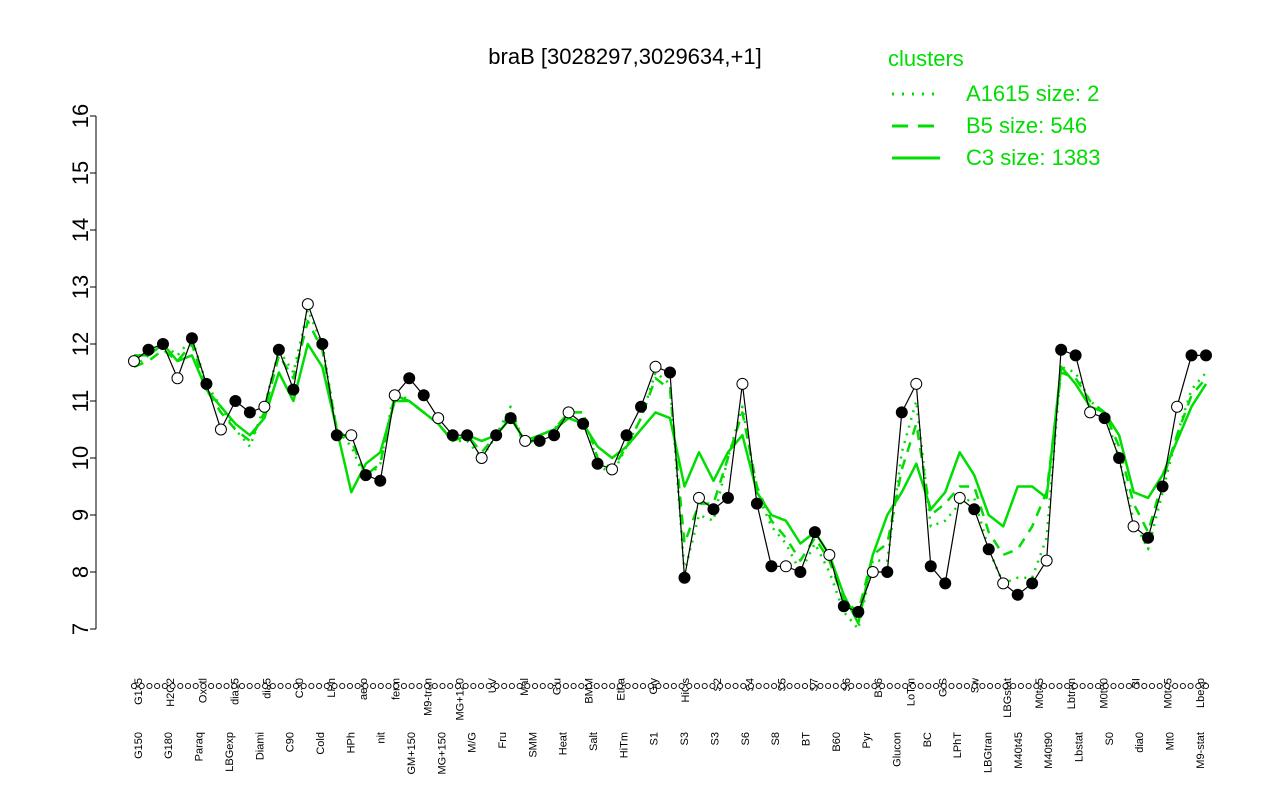  Describe the element at coordinates (230, 752) in the screenshot. I see `category-label: LBGexp` at that location.